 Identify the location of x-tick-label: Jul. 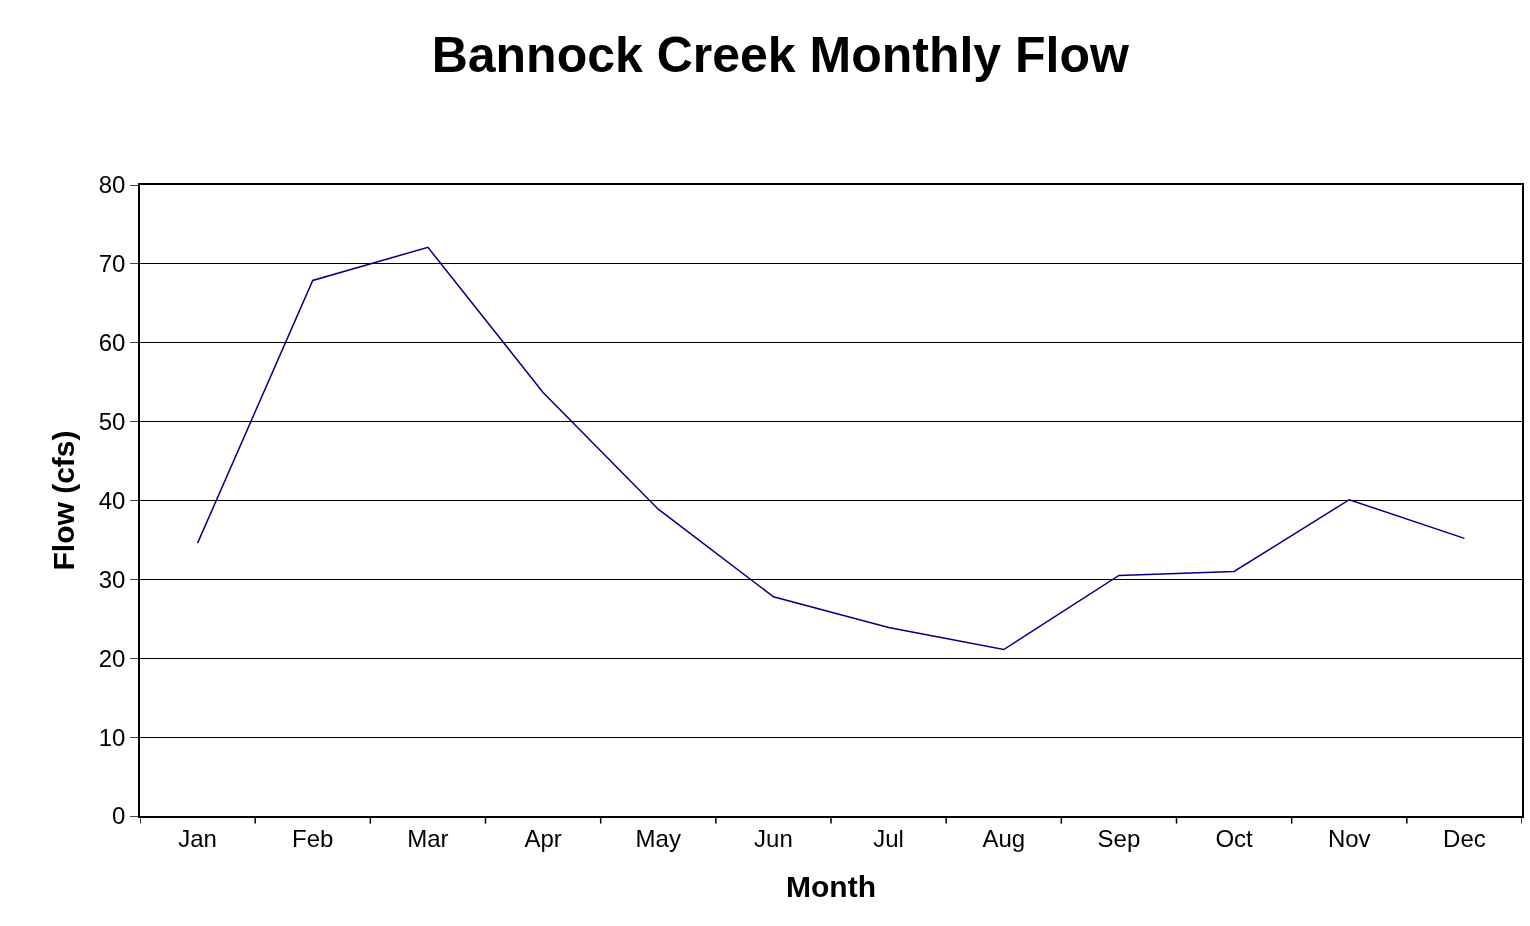
(888, 838).